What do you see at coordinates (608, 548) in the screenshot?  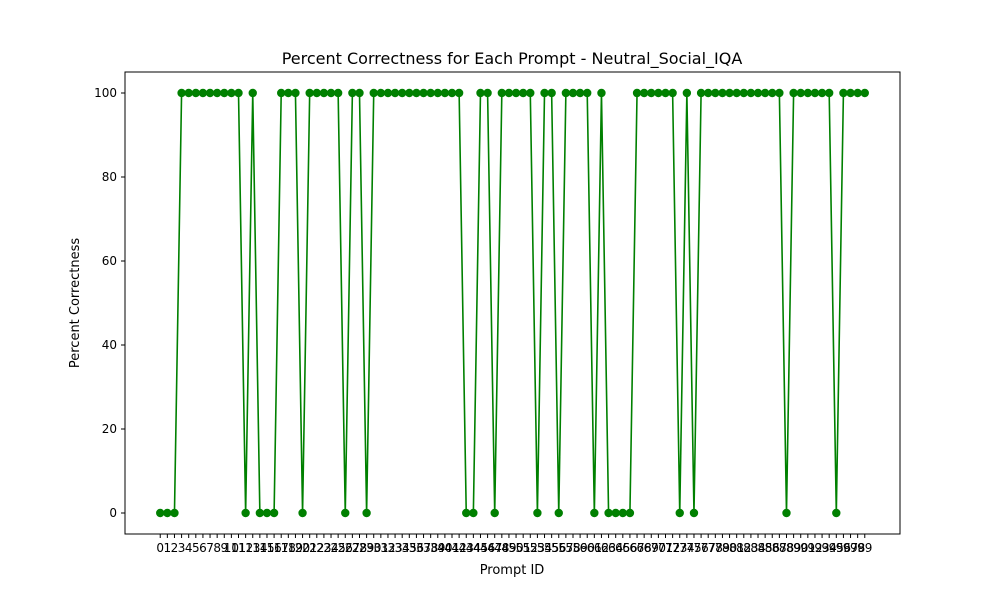 I see `x-tick-label: 63` at bounding box center [608, 548].